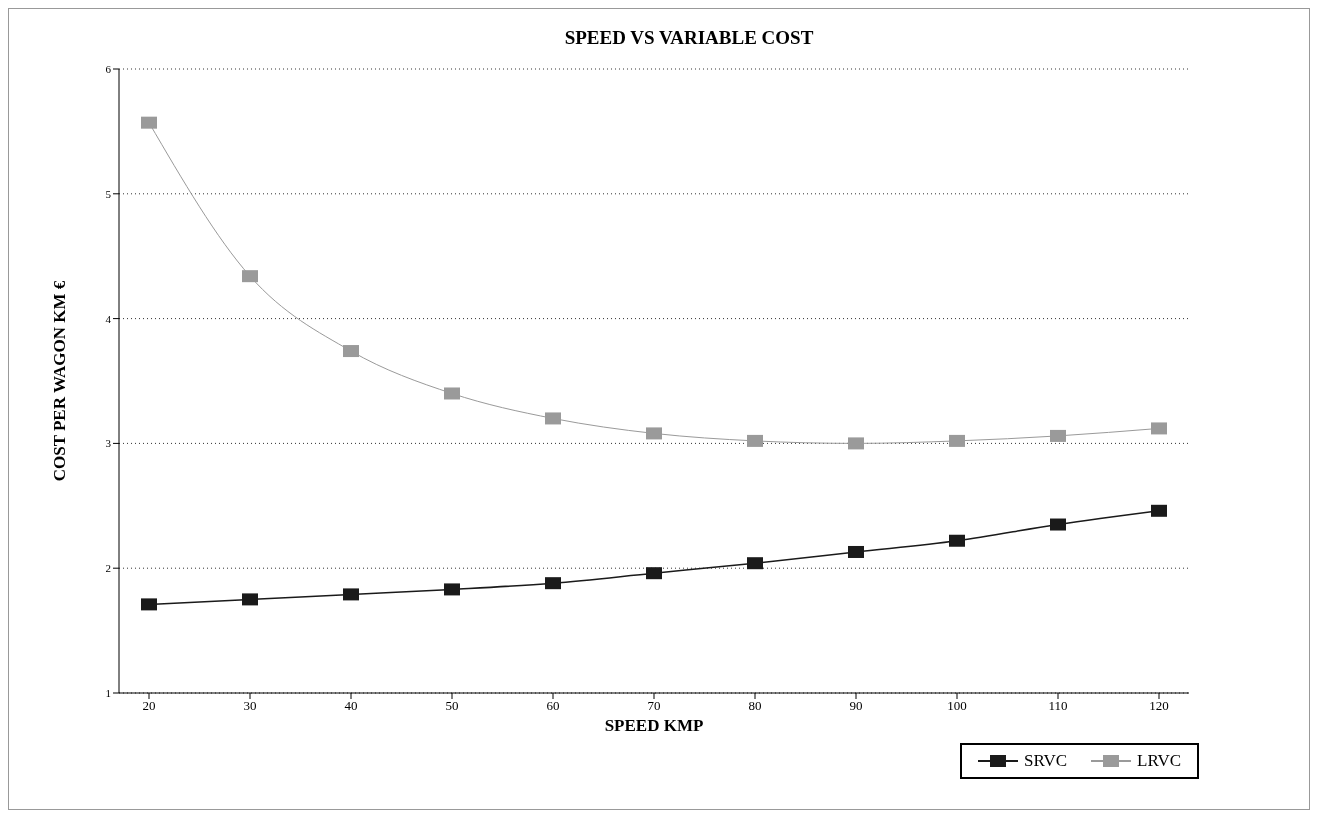  I want to click on legend-label: SRVC, so click(1045, 761).